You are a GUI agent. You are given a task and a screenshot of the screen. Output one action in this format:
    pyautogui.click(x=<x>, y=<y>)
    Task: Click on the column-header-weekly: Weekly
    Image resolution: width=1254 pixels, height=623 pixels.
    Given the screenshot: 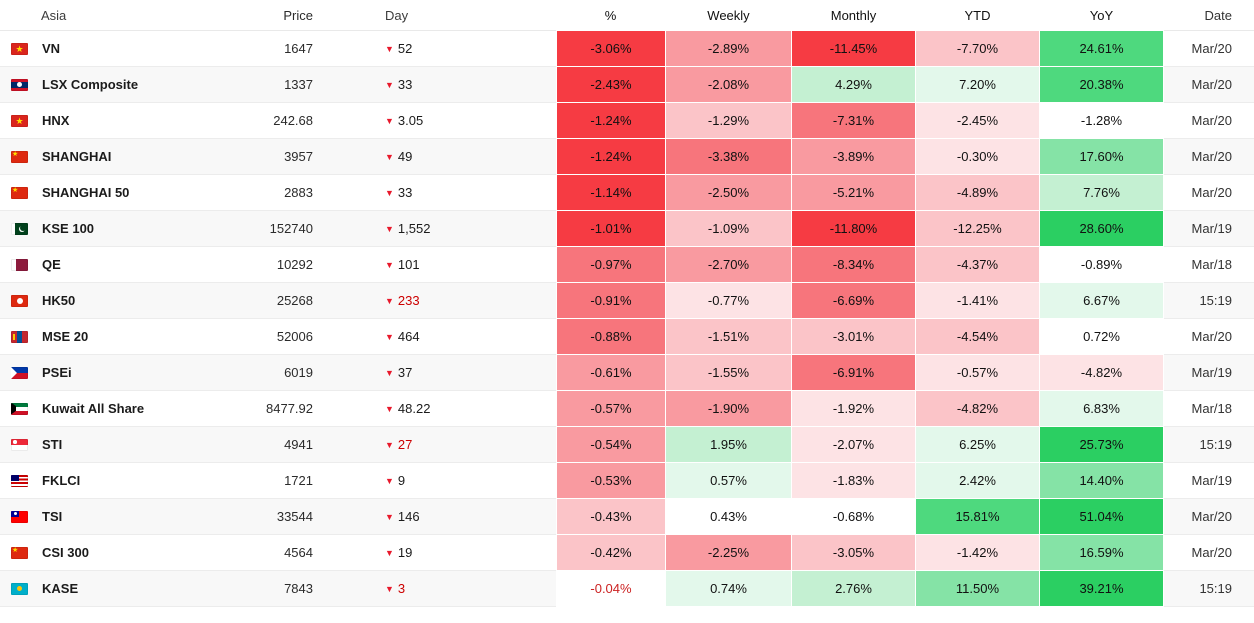 What is the action you would take?
    pyautogui.click(x=729, y=15)
    